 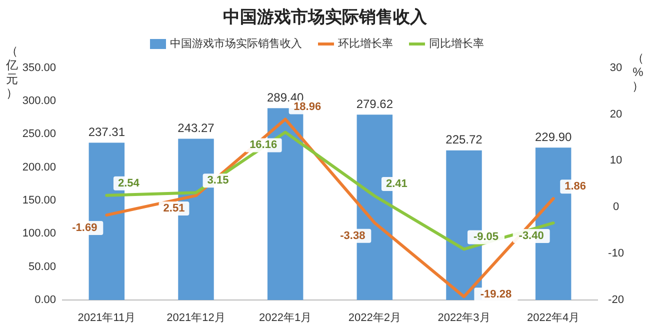 I want to click on x-tick-label: 2021年11月, so click(x=107, y=318).